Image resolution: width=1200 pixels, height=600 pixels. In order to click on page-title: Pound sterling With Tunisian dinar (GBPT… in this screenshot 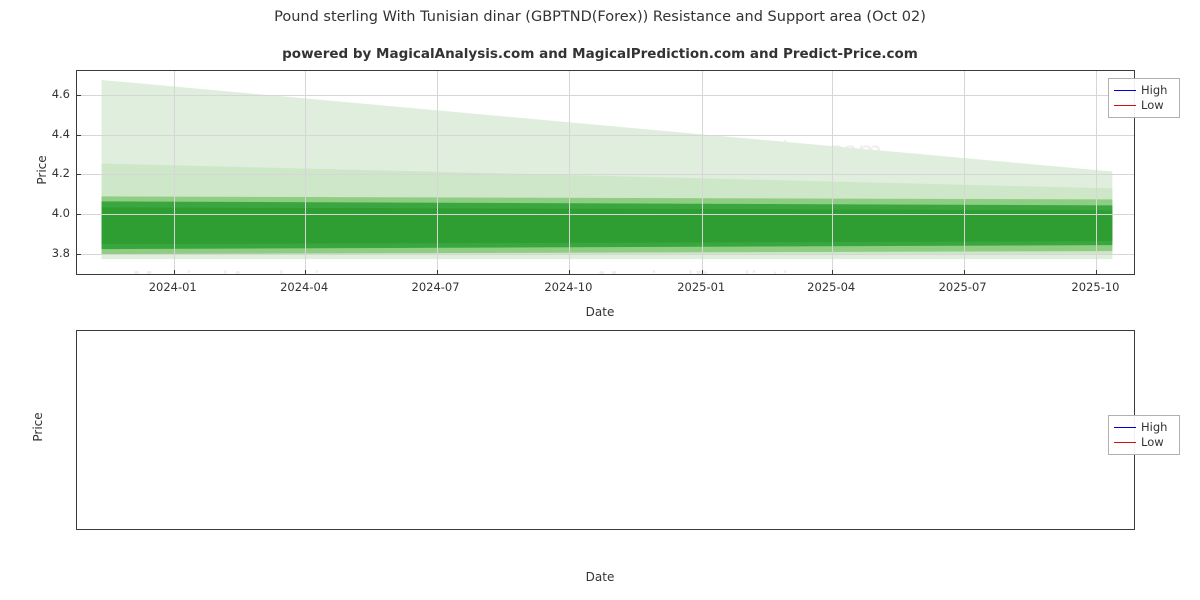, I will do `click(600, 17)`.